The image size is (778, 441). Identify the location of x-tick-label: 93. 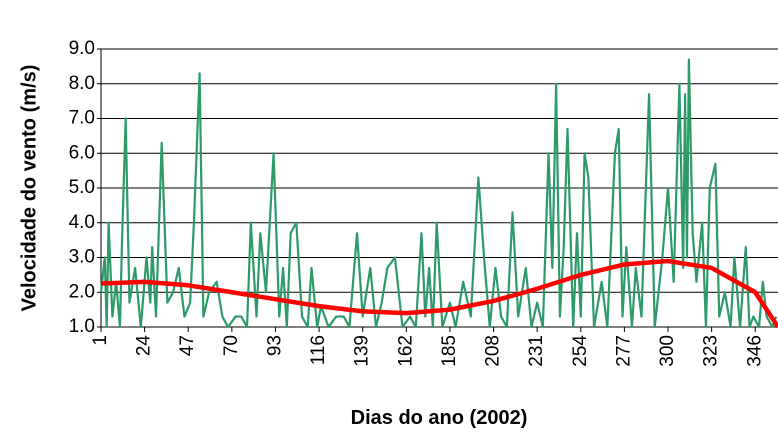
(274, 345).